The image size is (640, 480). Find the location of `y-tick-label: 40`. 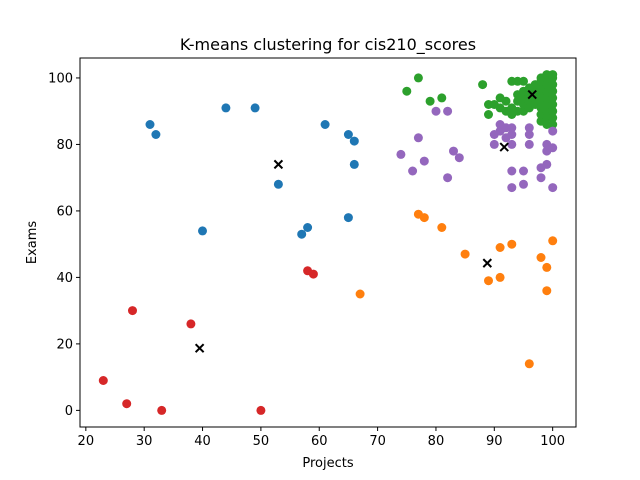

y-tick-label: 40 is located at coordinates (64, 278).